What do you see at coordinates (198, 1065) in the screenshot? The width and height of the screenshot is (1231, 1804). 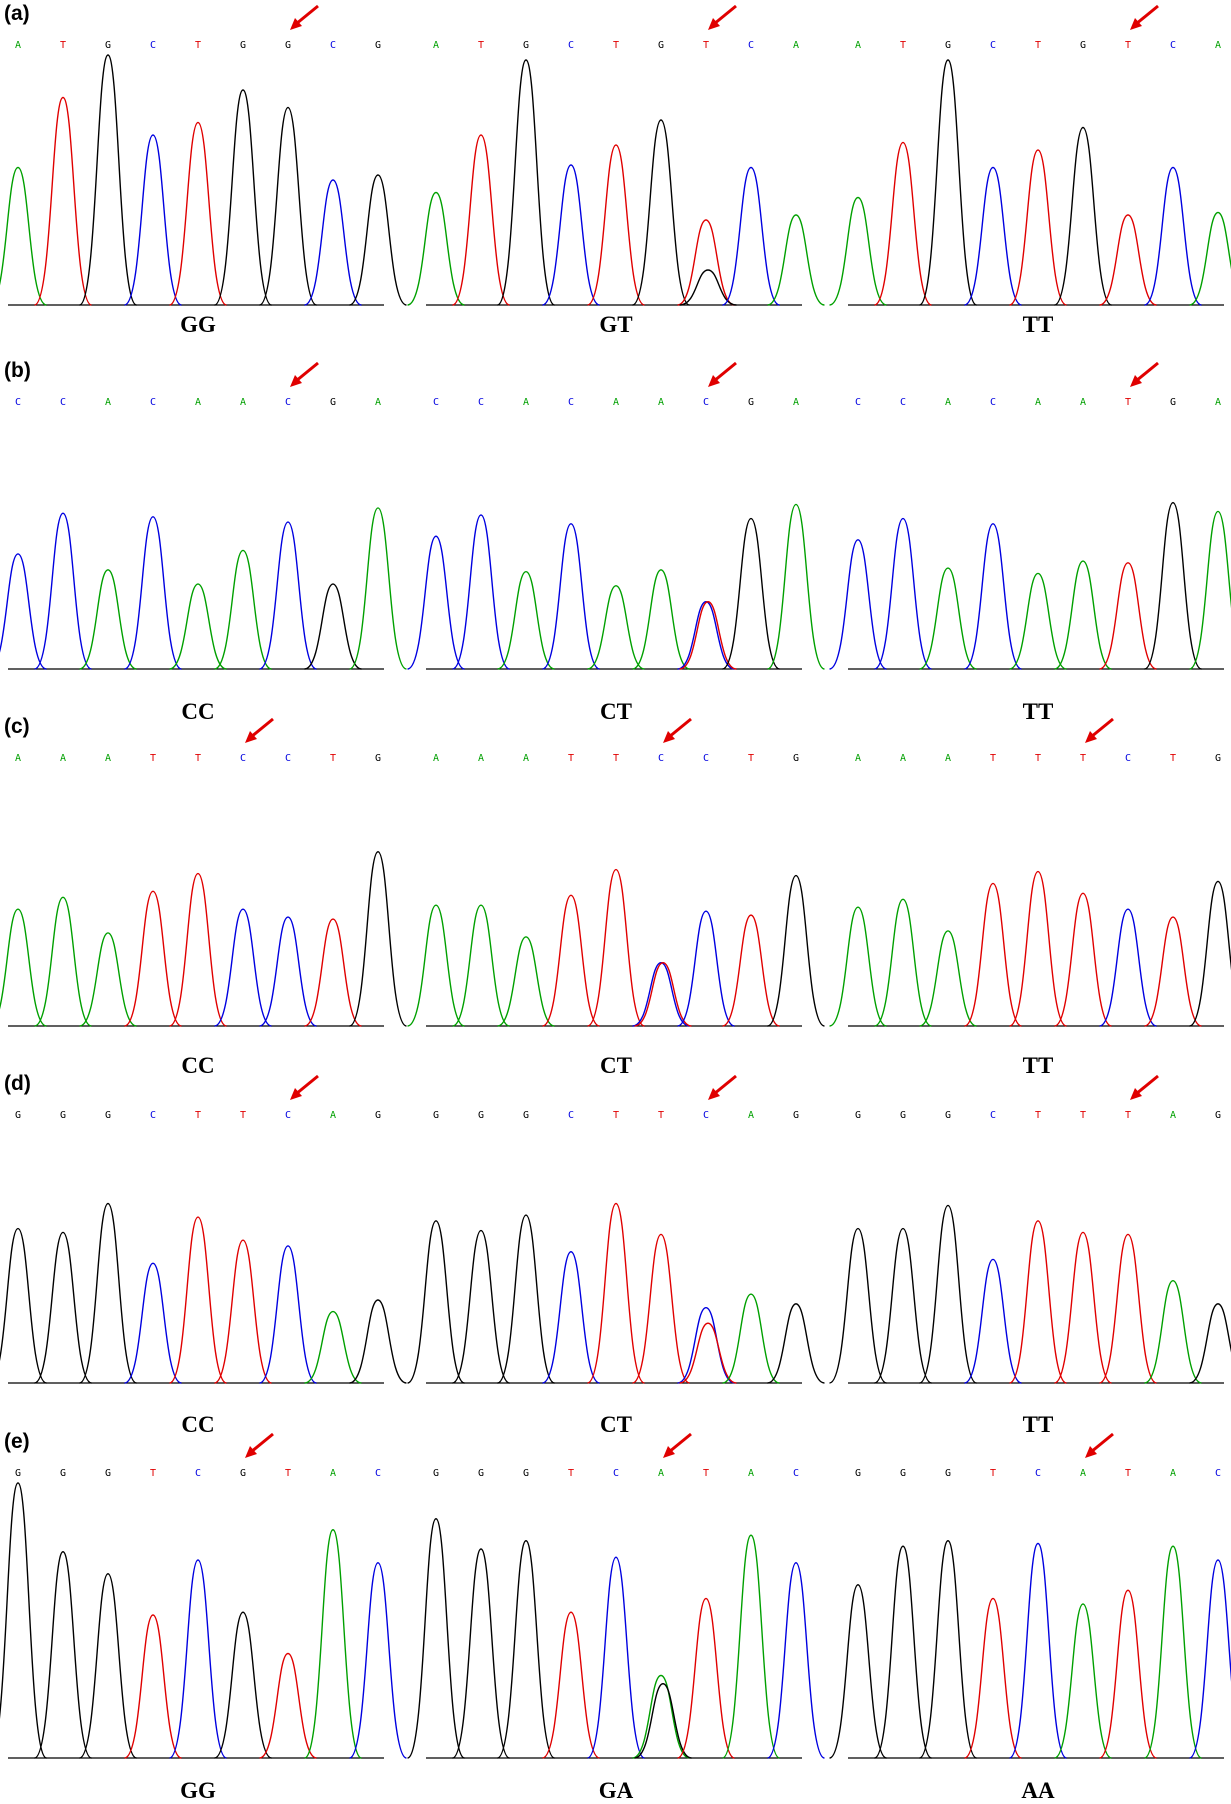 I see `genotype-label: CC` at bounding box center [198, 1065].